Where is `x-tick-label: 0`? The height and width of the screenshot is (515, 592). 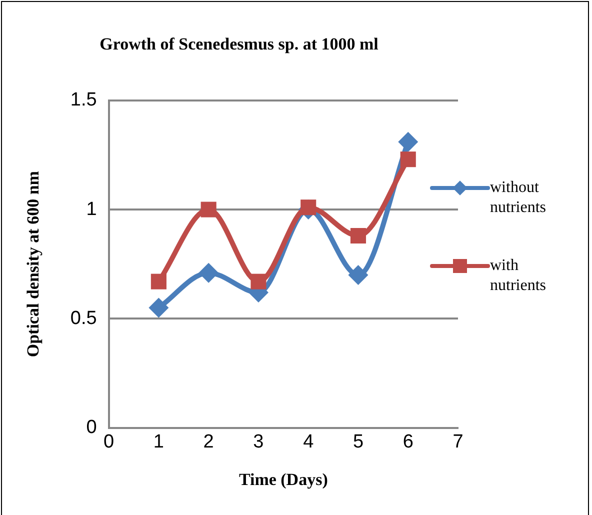 x-tick-label: 0 is located at coordinates (109, 441).